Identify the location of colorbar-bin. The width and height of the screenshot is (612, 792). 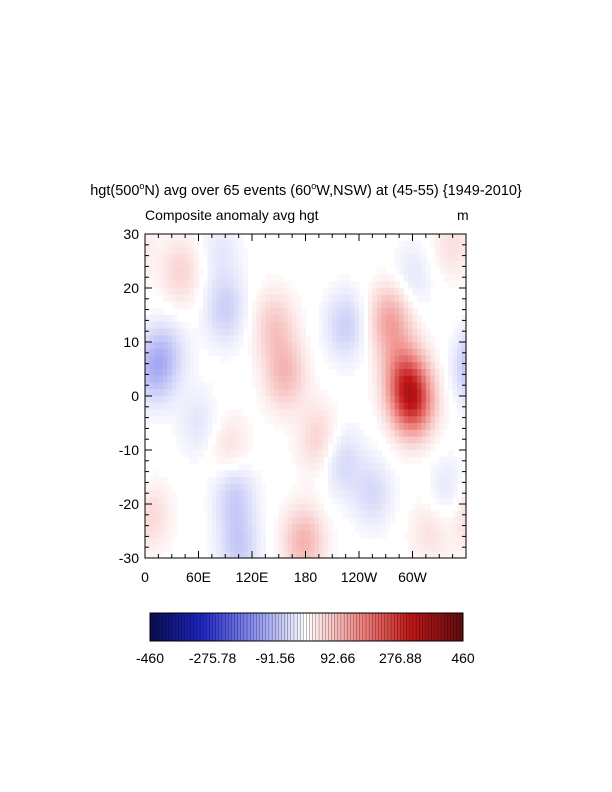
(405, 627).